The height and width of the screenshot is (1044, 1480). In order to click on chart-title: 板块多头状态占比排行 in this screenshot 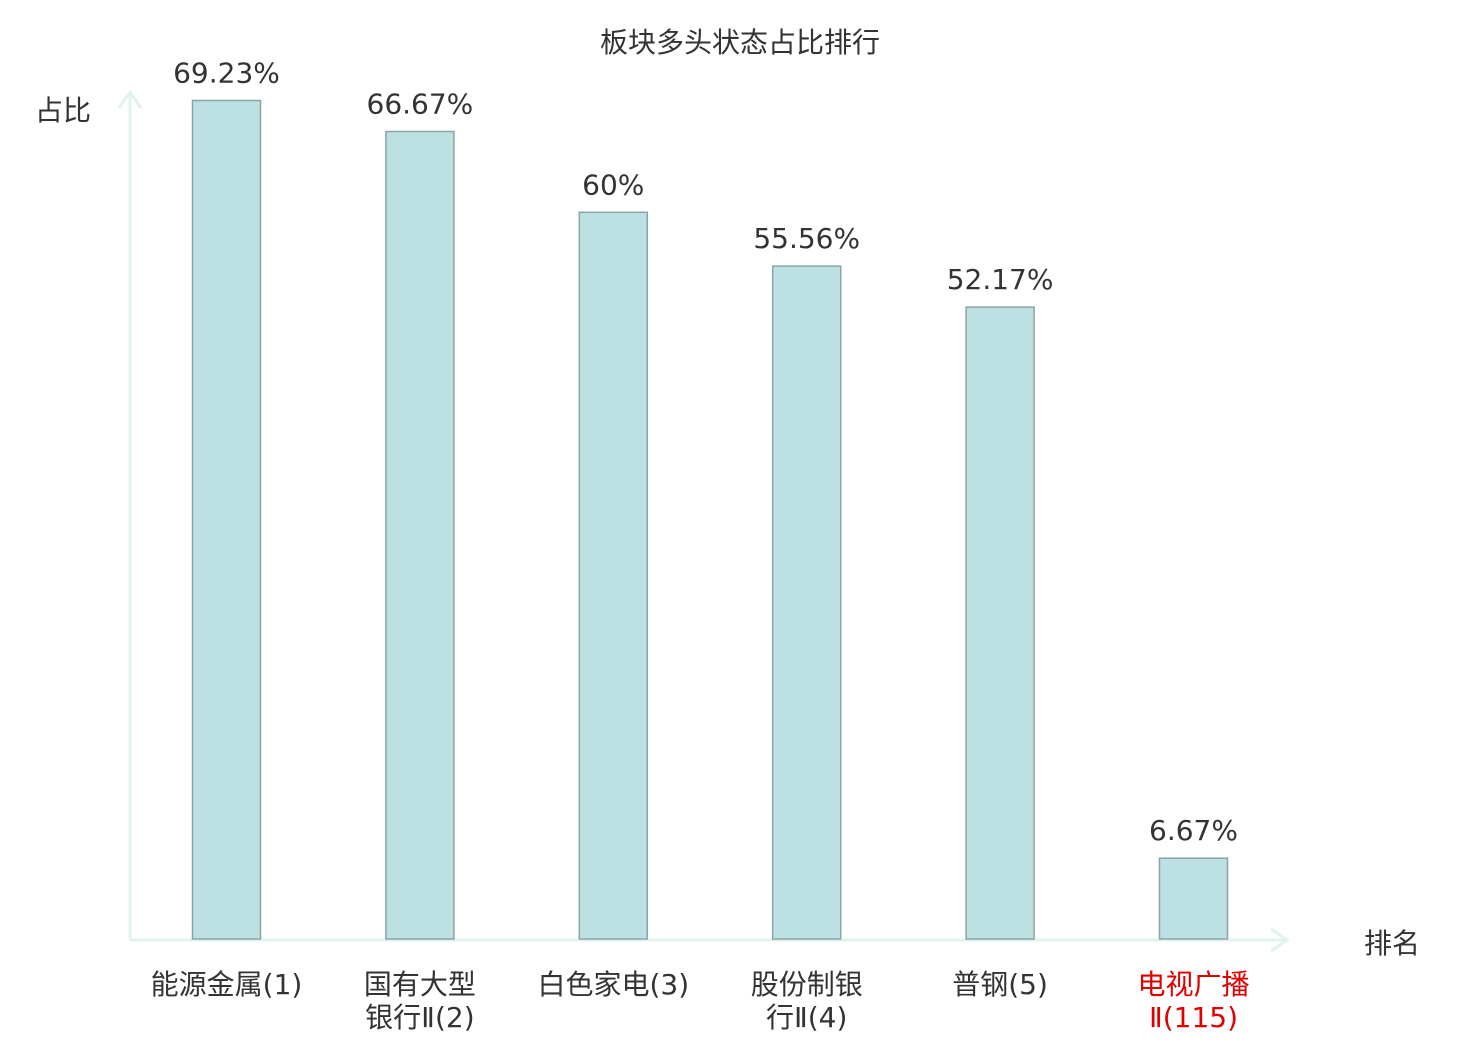, I will do `click(740, 42)`.